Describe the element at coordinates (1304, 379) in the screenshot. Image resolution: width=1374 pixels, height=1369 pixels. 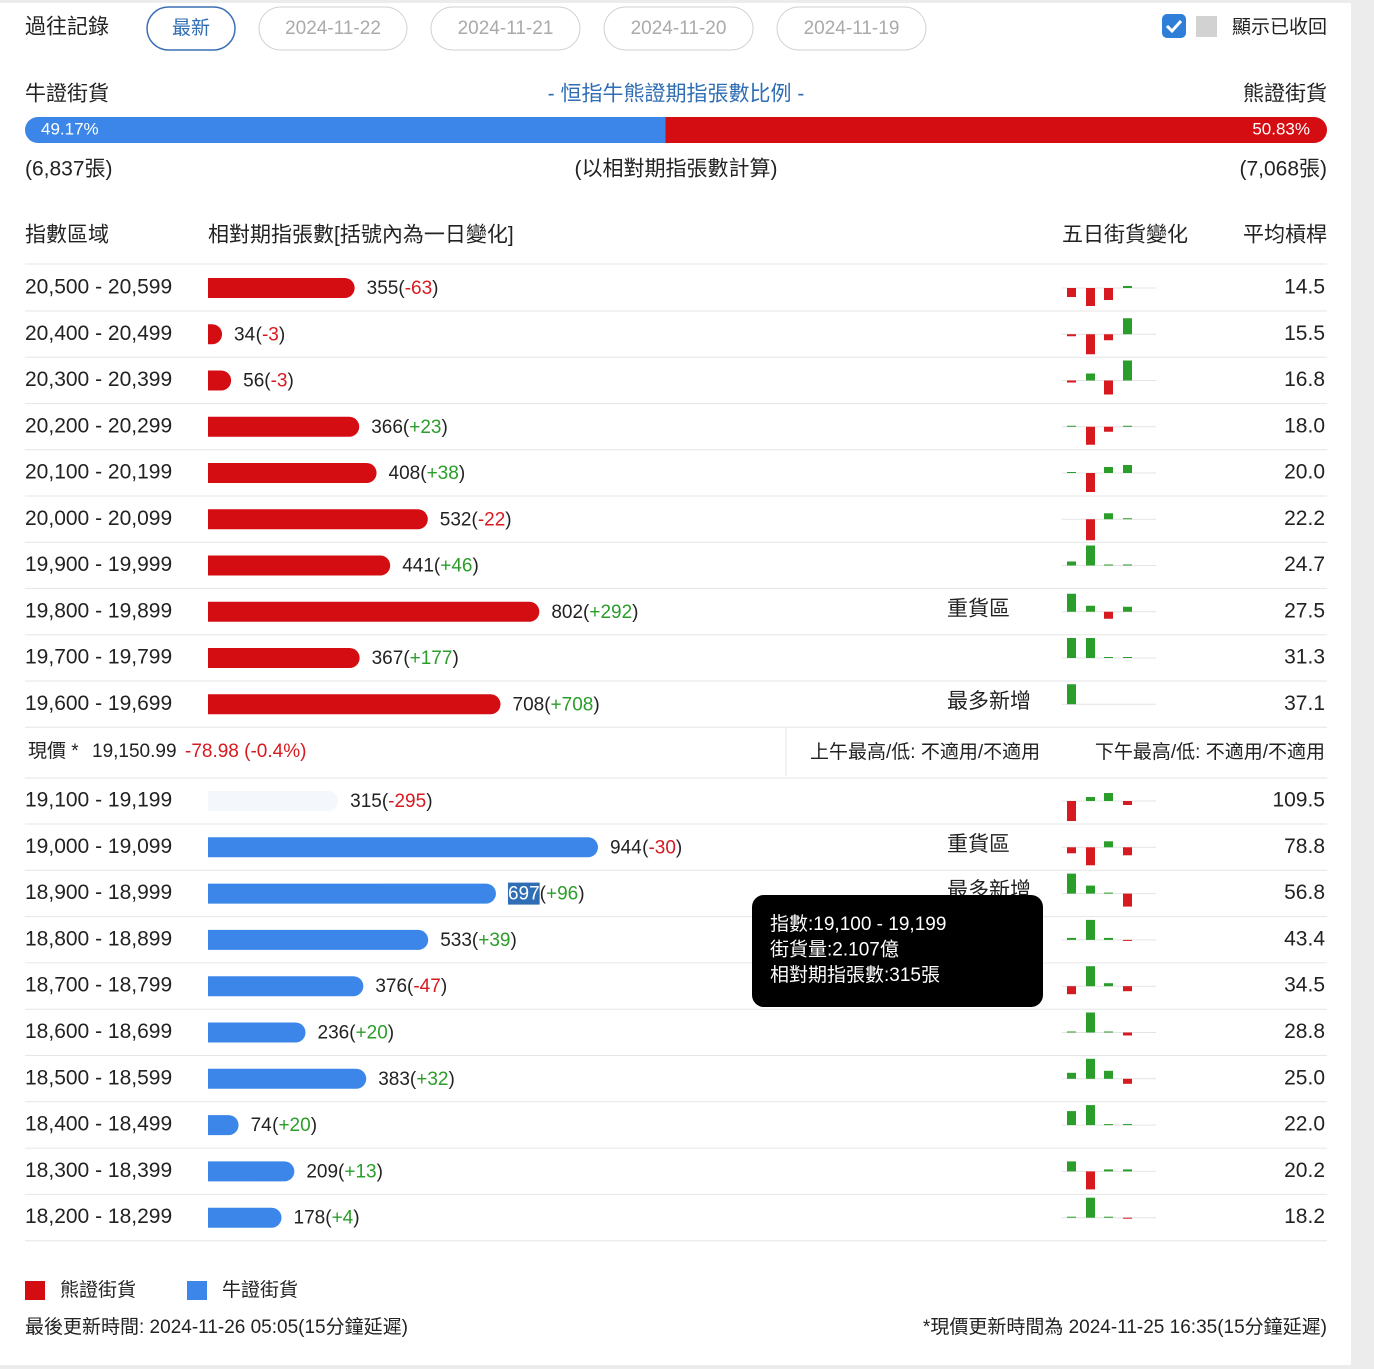
I see `leverage: 16.8` at that location.